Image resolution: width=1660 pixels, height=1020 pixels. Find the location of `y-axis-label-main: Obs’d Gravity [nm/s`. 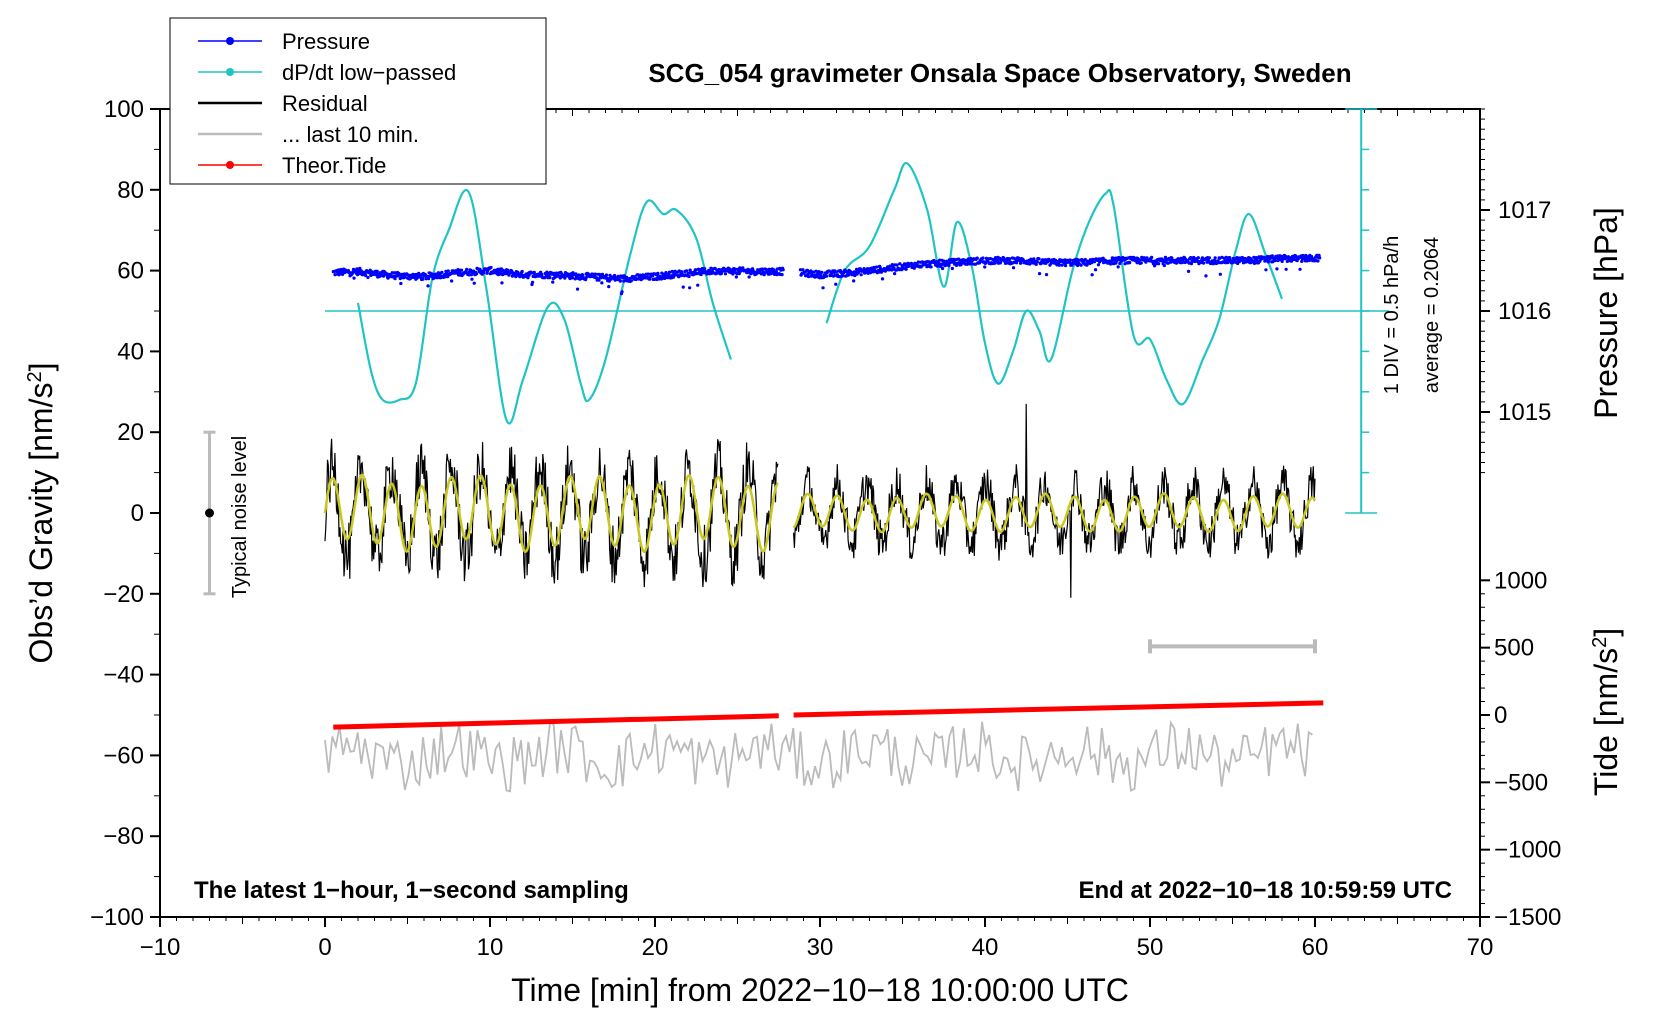

y-axis-label-main: Obs’d Gravity [nm/s is located at coordinates (41, 523).